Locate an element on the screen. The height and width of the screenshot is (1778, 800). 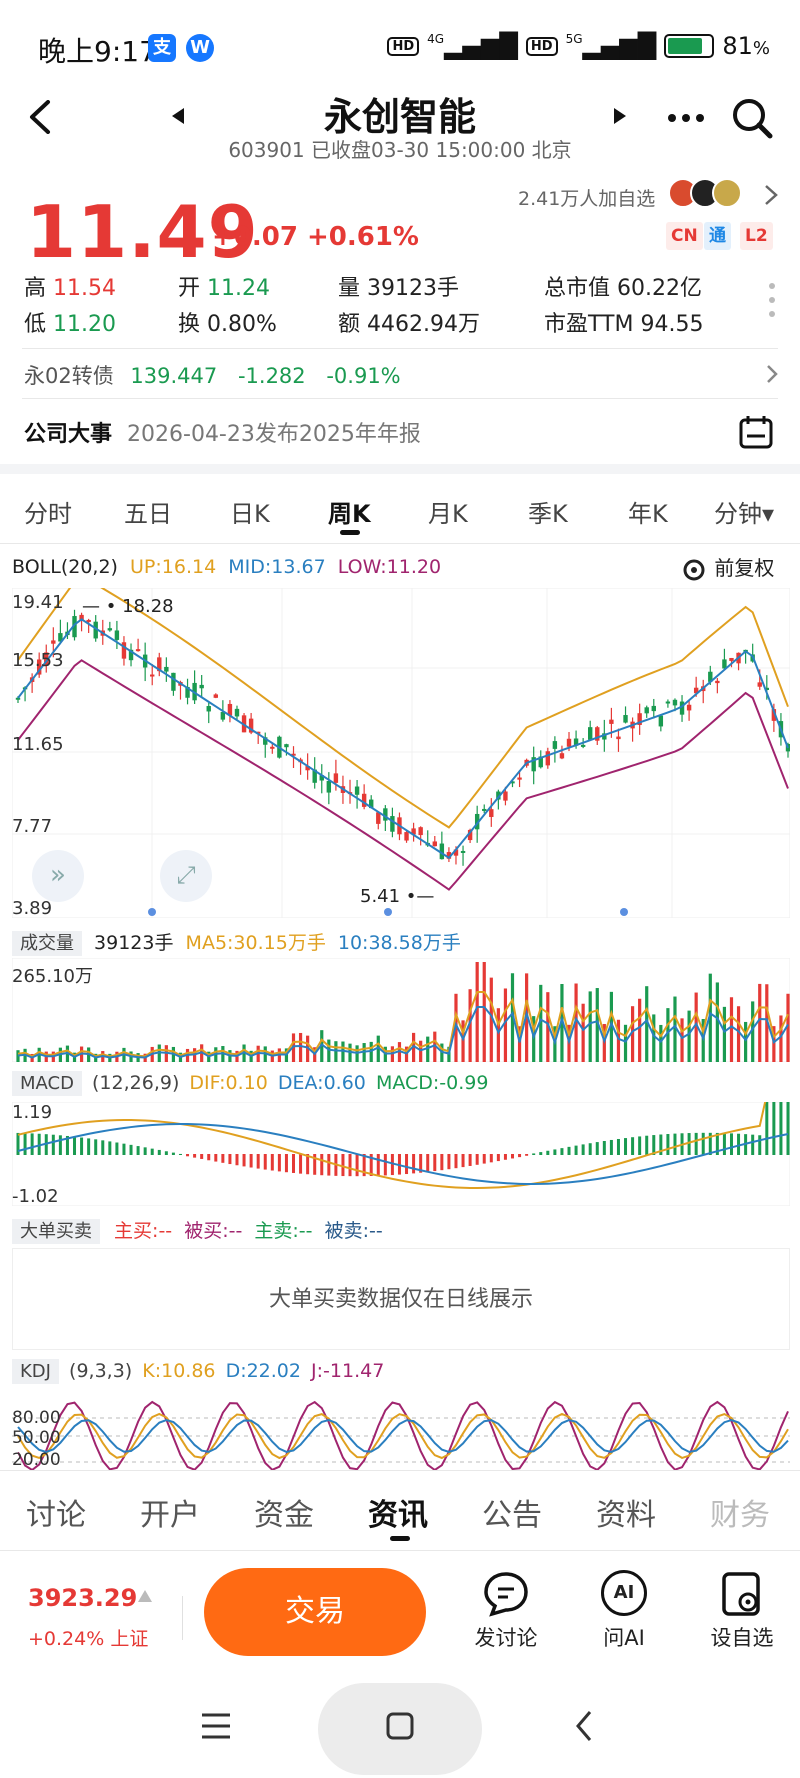
post-discussion-button: 发讨论 is located at coordinates (506, 1611).